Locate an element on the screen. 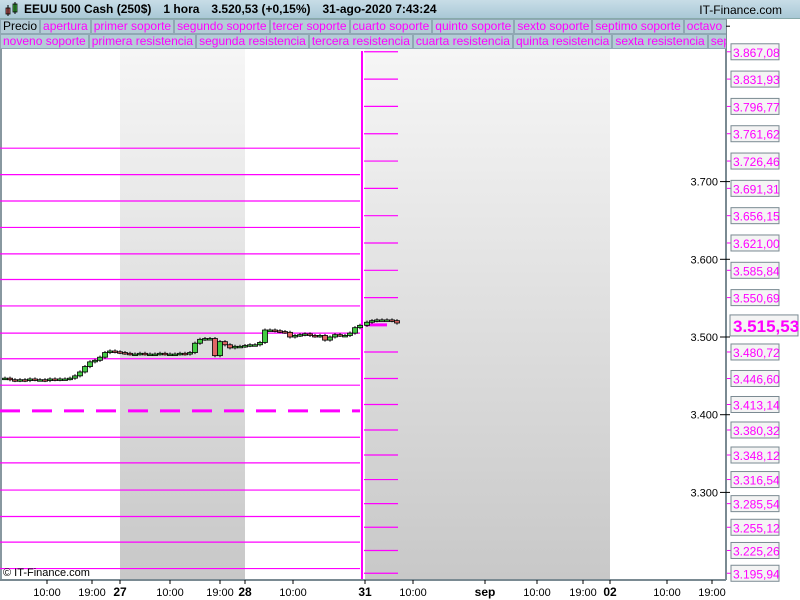  level-label: 3.225,26 is located at coordinates (756, 551).